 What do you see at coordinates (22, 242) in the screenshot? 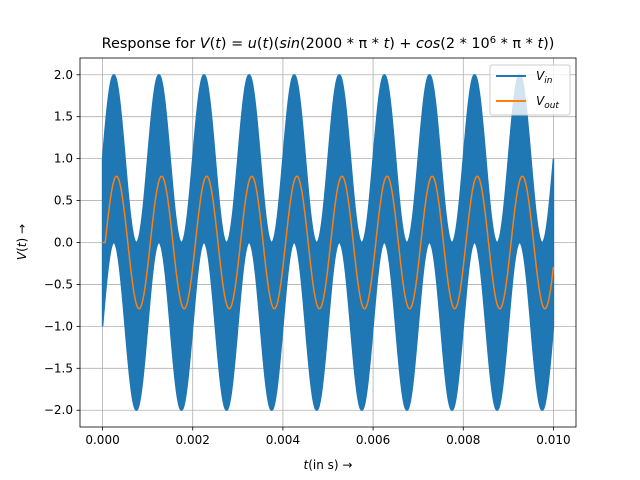
I see `y-axis-label: V(t) →` at bounding box center [22, 242].